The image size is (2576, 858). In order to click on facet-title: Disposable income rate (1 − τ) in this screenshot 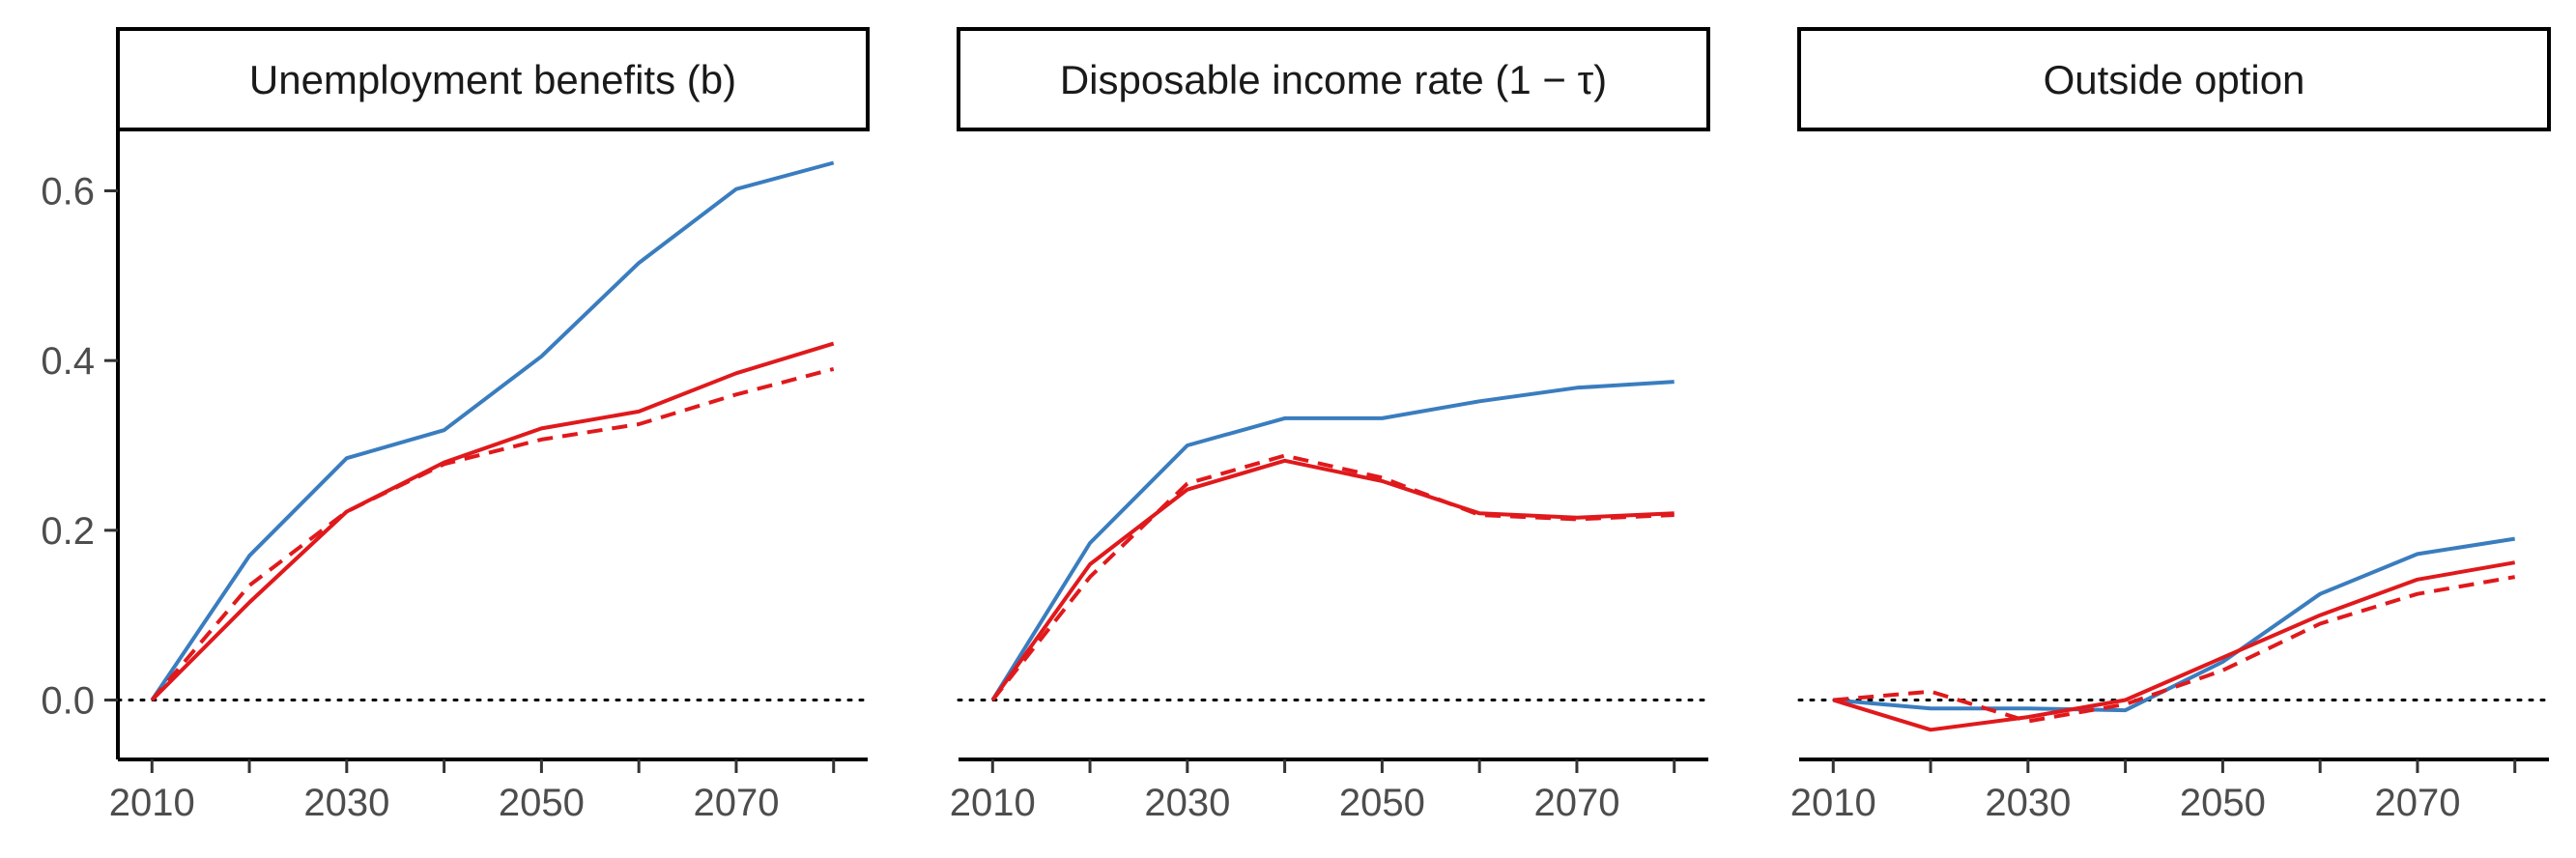, I will do `click(1334, 79)`.